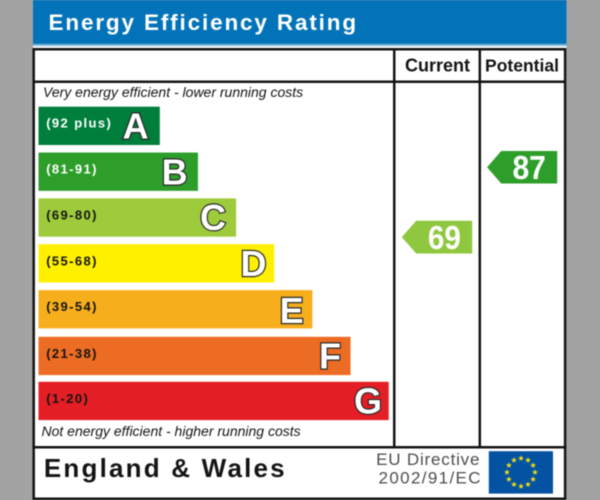  Describe the element at coordinates (368, 400) in the screenshot. I see `svg-text: G` at that location.